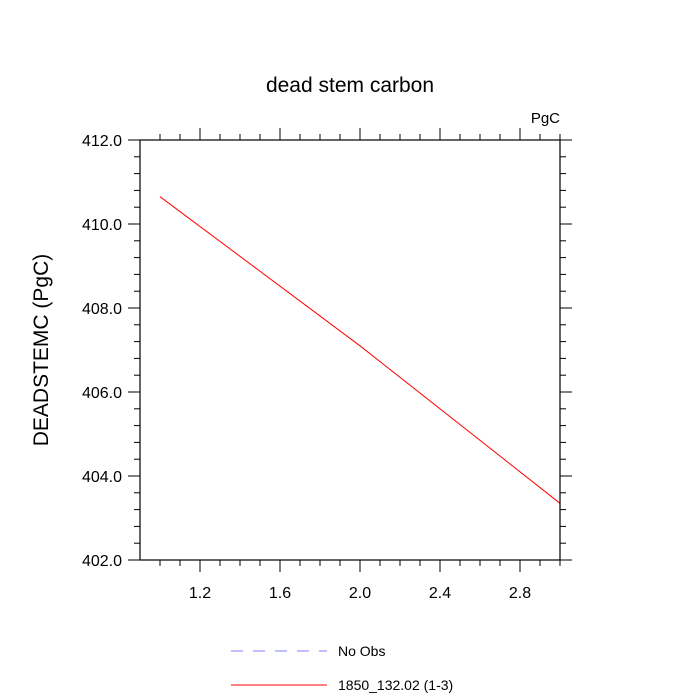  What do you see at coordinates (102, 225) in the screenshot?
I see `y-tick-label: 410.0` at bounding box center [102, 225].